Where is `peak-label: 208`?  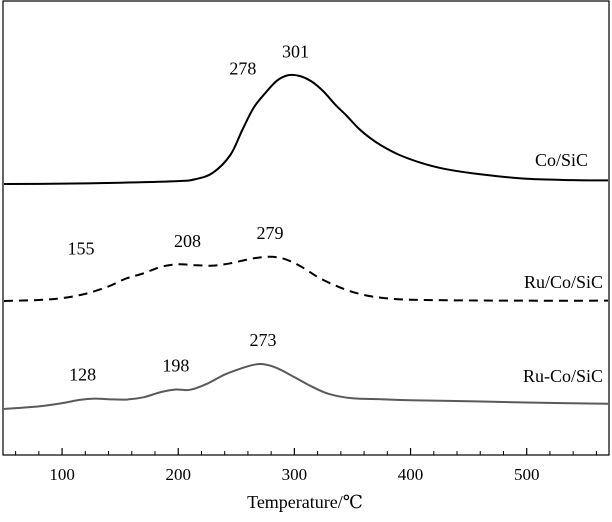
peak-label: 208 is located at coordinates (187, 241).